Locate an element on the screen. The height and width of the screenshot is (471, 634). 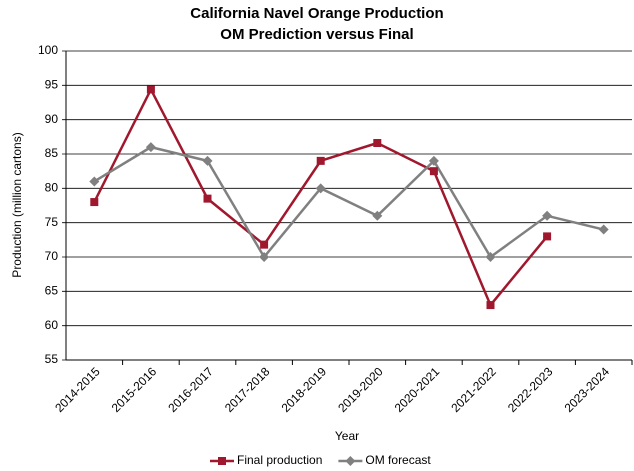
x-tick-label: 2016-2017 is located at coordinates (190, 389).